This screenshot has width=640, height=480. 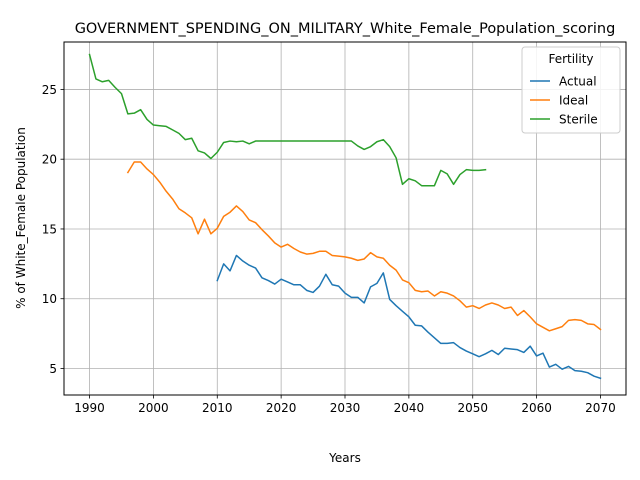 What do you see at coordinates (600, 408) in the screenshot?
I see `x-tick-label: 2070` at bounding box center [600, 408].